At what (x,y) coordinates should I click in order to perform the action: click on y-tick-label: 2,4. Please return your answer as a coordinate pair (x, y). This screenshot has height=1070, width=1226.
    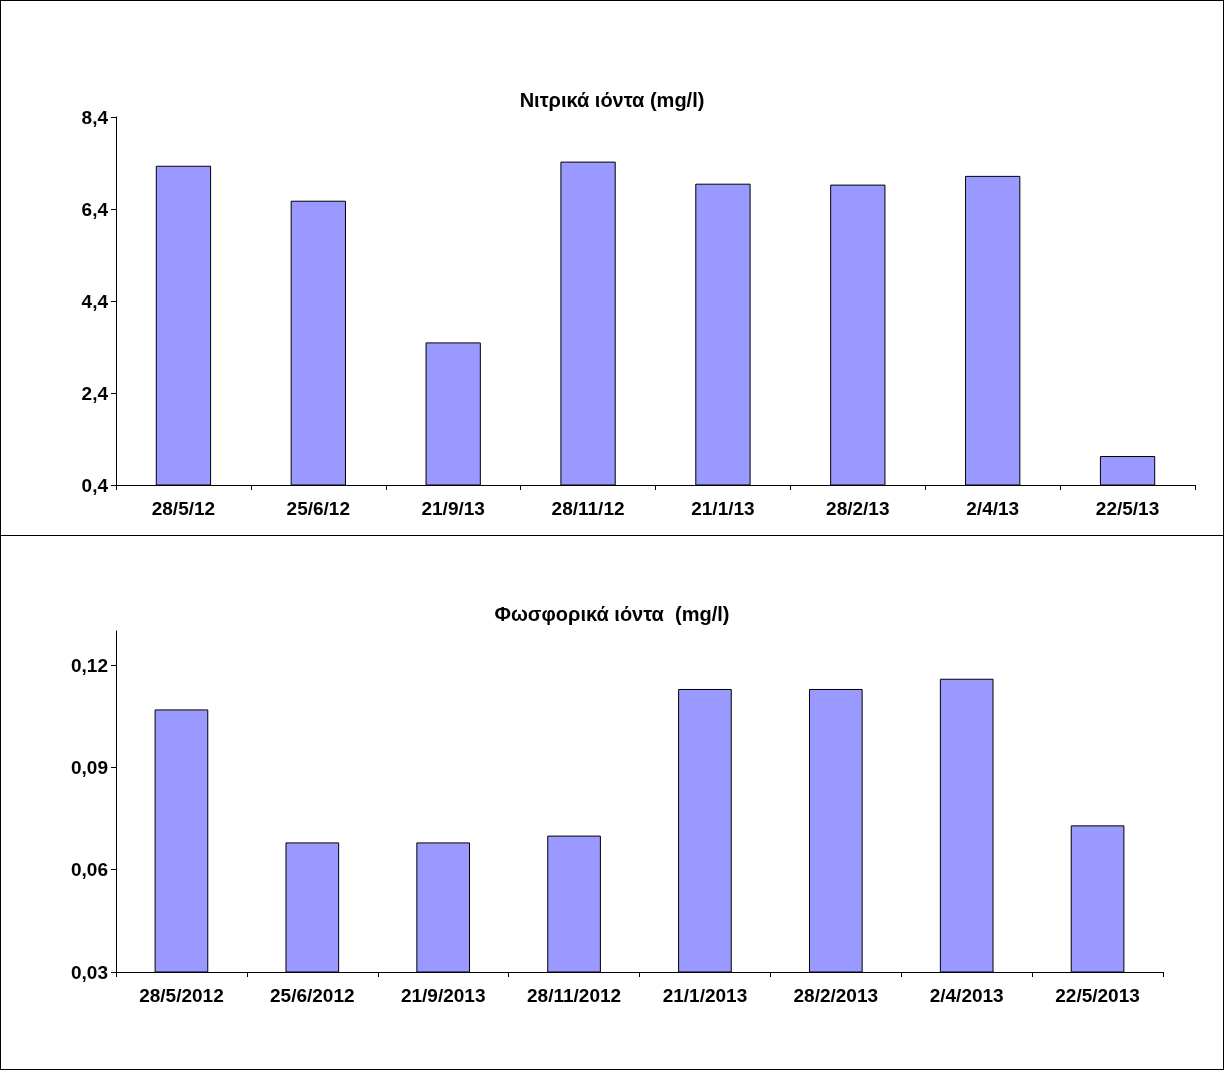
    Looking at the image, I should click on (95, 393).